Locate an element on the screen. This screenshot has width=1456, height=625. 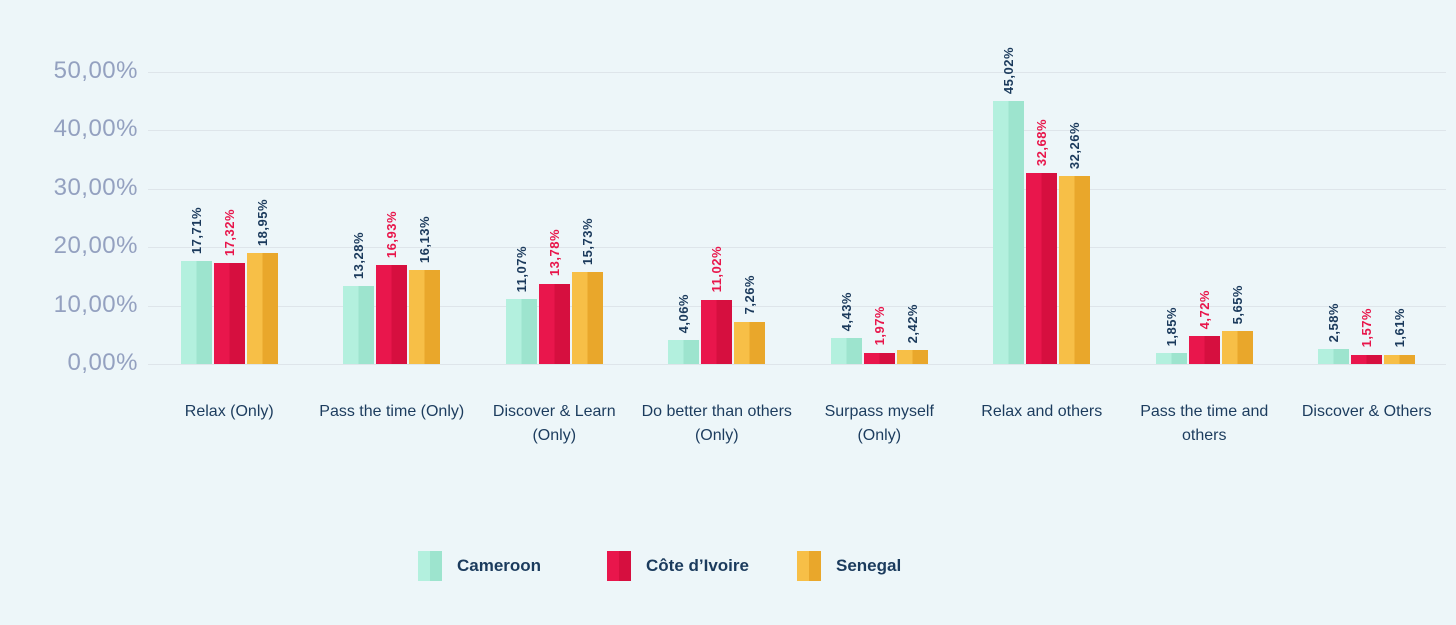
bar-column: 18,95% is located at coordinates (262, 281).